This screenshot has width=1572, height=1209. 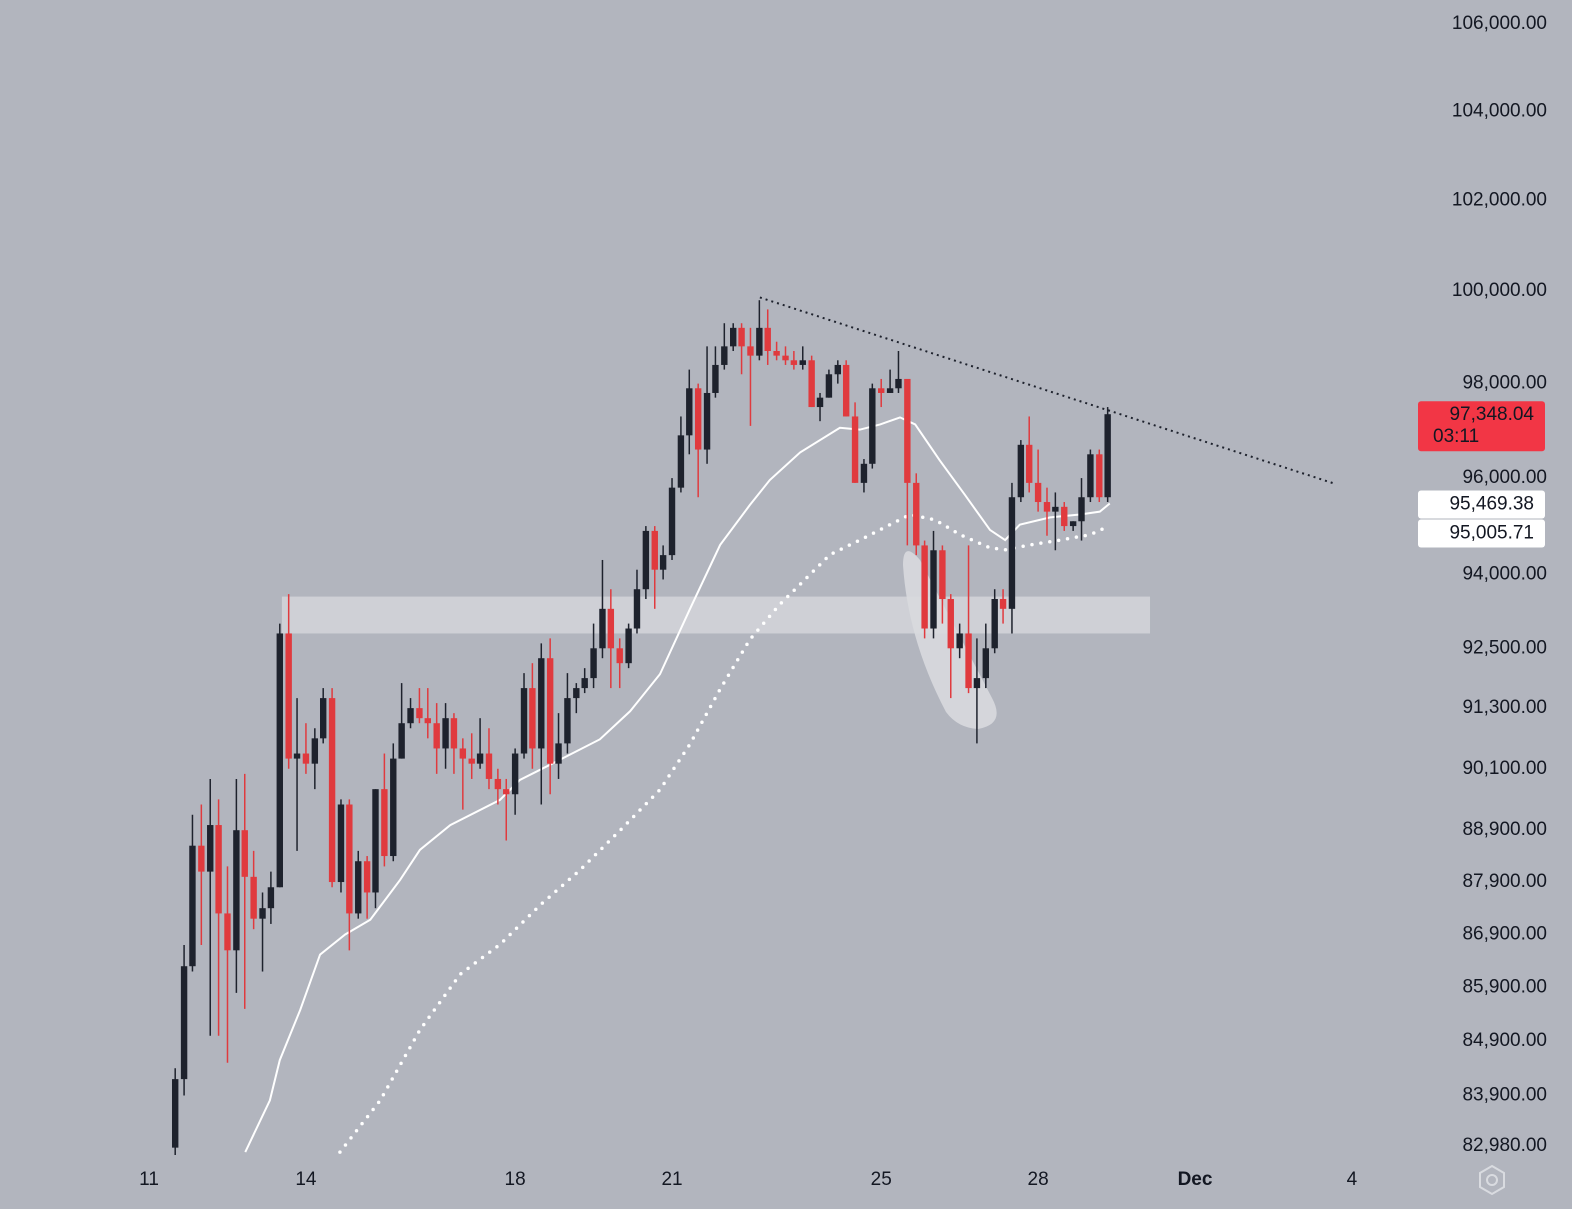 What do you see at coordinates (515, 1179) in the screenshot?
I see `x-tick-label: 18` at bounding box center [515, 1179].